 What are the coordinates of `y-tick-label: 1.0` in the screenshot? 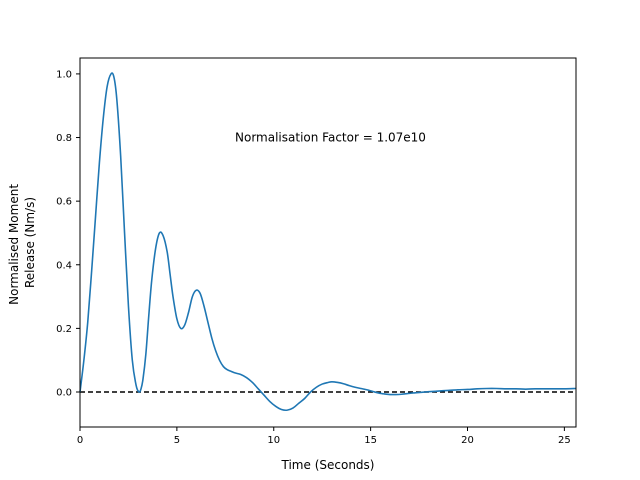 It's located at (64, 74).